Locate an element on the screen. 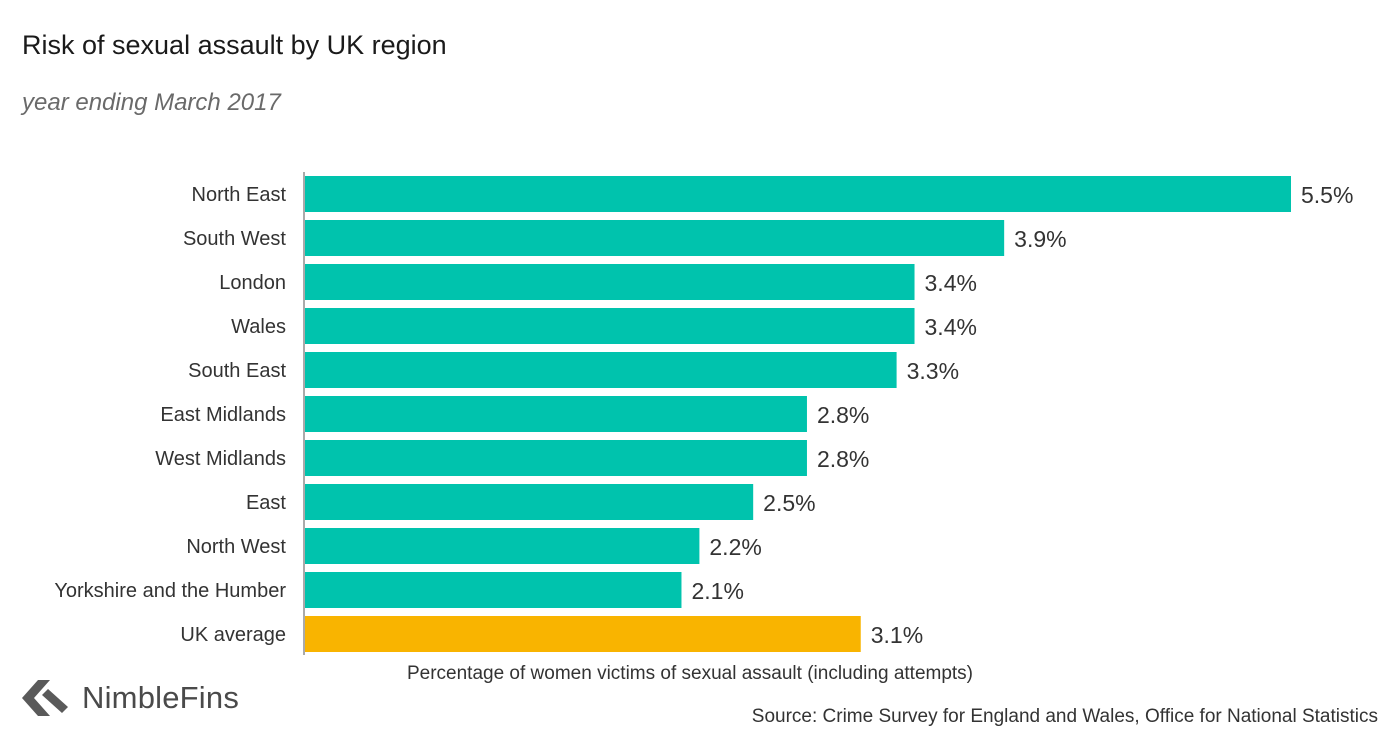 Image resolution: width=1400 pixels, height=750 pixels. chart-title: Risk of sexual assault by UK region is located at coordinates (234, 45).